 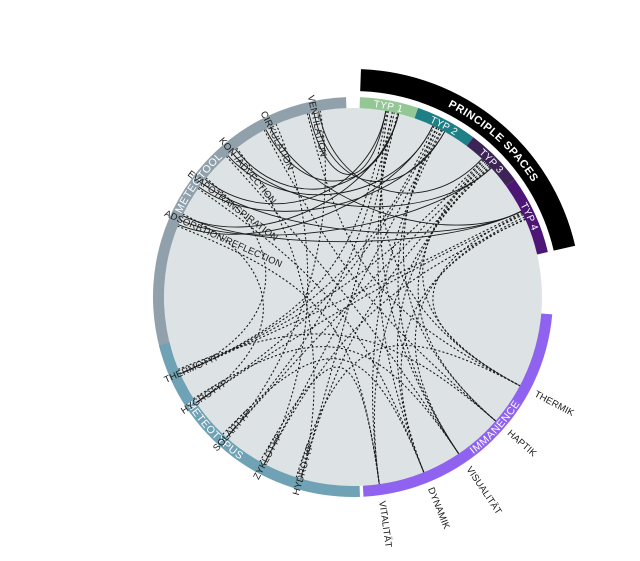 I want to click on label-immanence-1: HAPTIK, so click(x=522, y=444).